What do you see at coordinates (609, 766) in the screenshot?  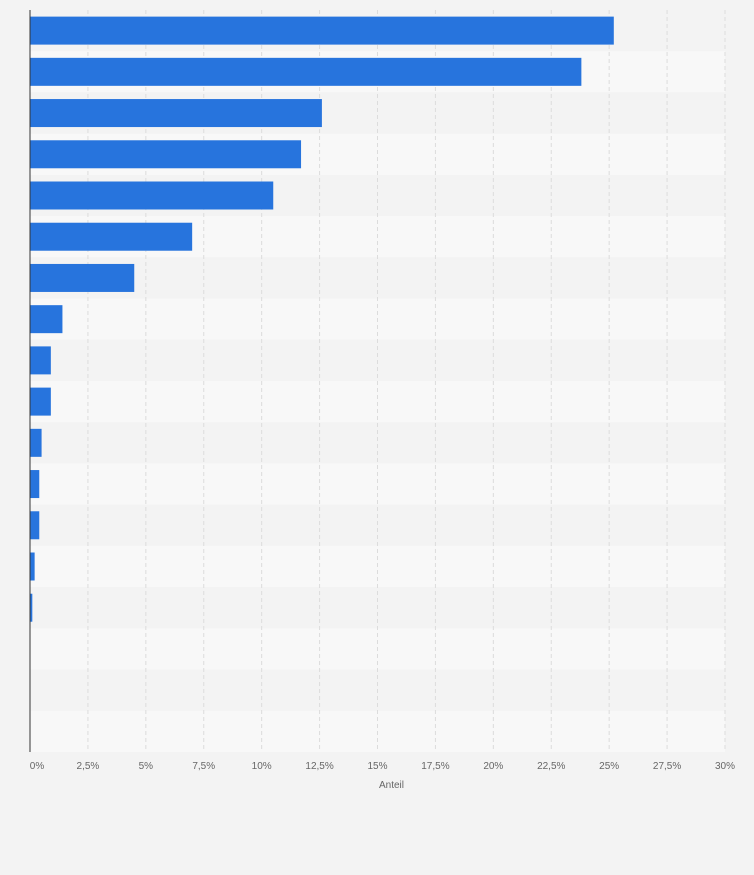 I see `x-tick-label: 25%` at bounding box center [609, 766].